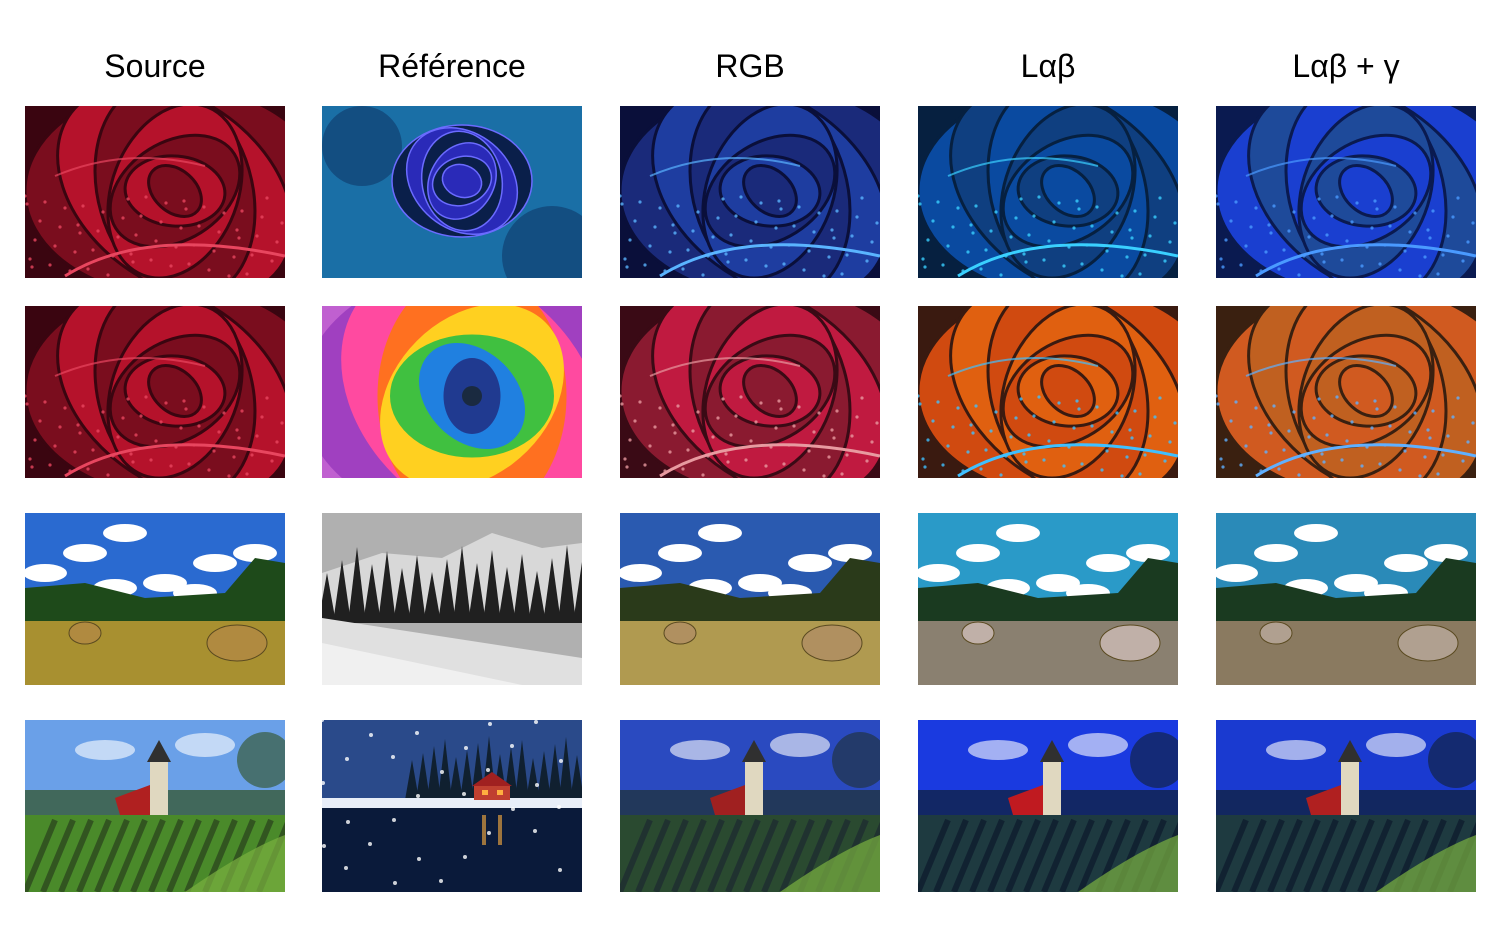 The width and height of the screenshot is (1491, 927). Describe the element at coordinates (750, 66) in the screenshot. I see `column-header-2: RGB` at that location.